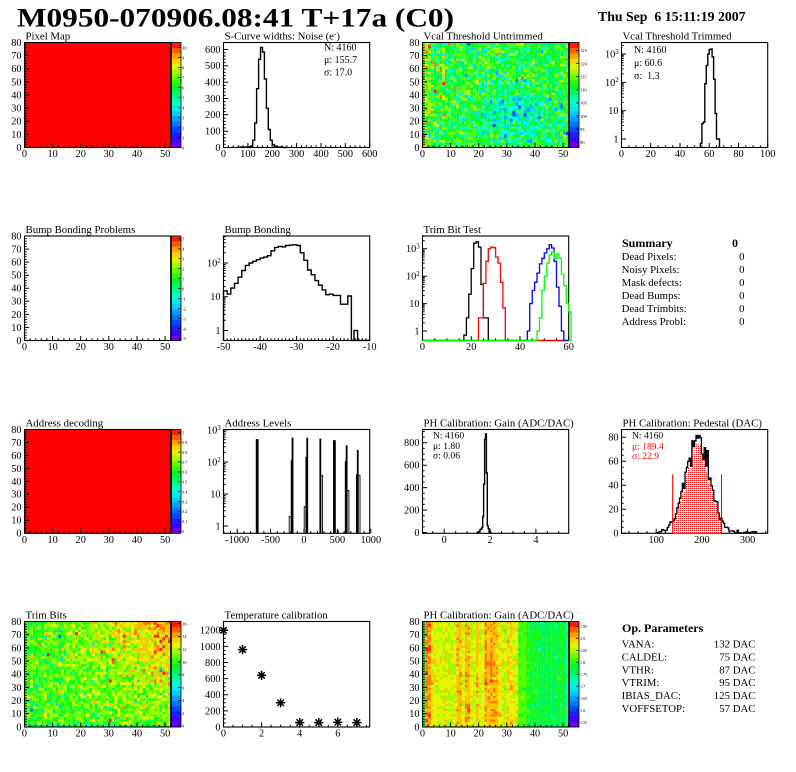 The width and height of the screenshot is (796, 772). What do you see at coordinates (183, 117) in the screenshot?
I see `svg-text: 3` at bounding box center [183, 117].